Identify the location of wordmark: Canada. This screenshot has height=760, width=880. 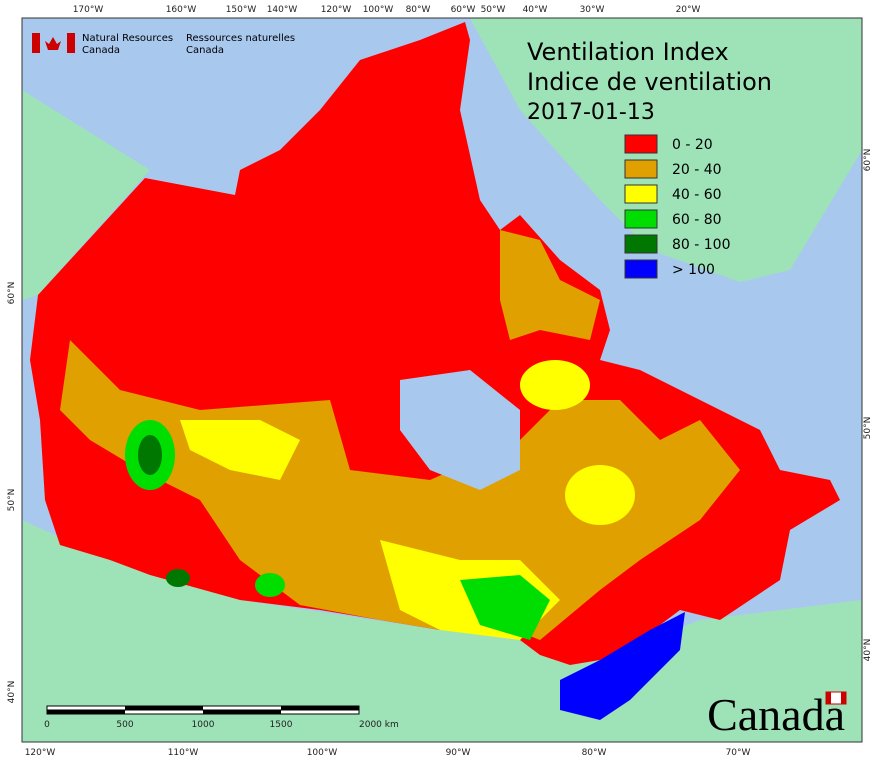
(776, 714).